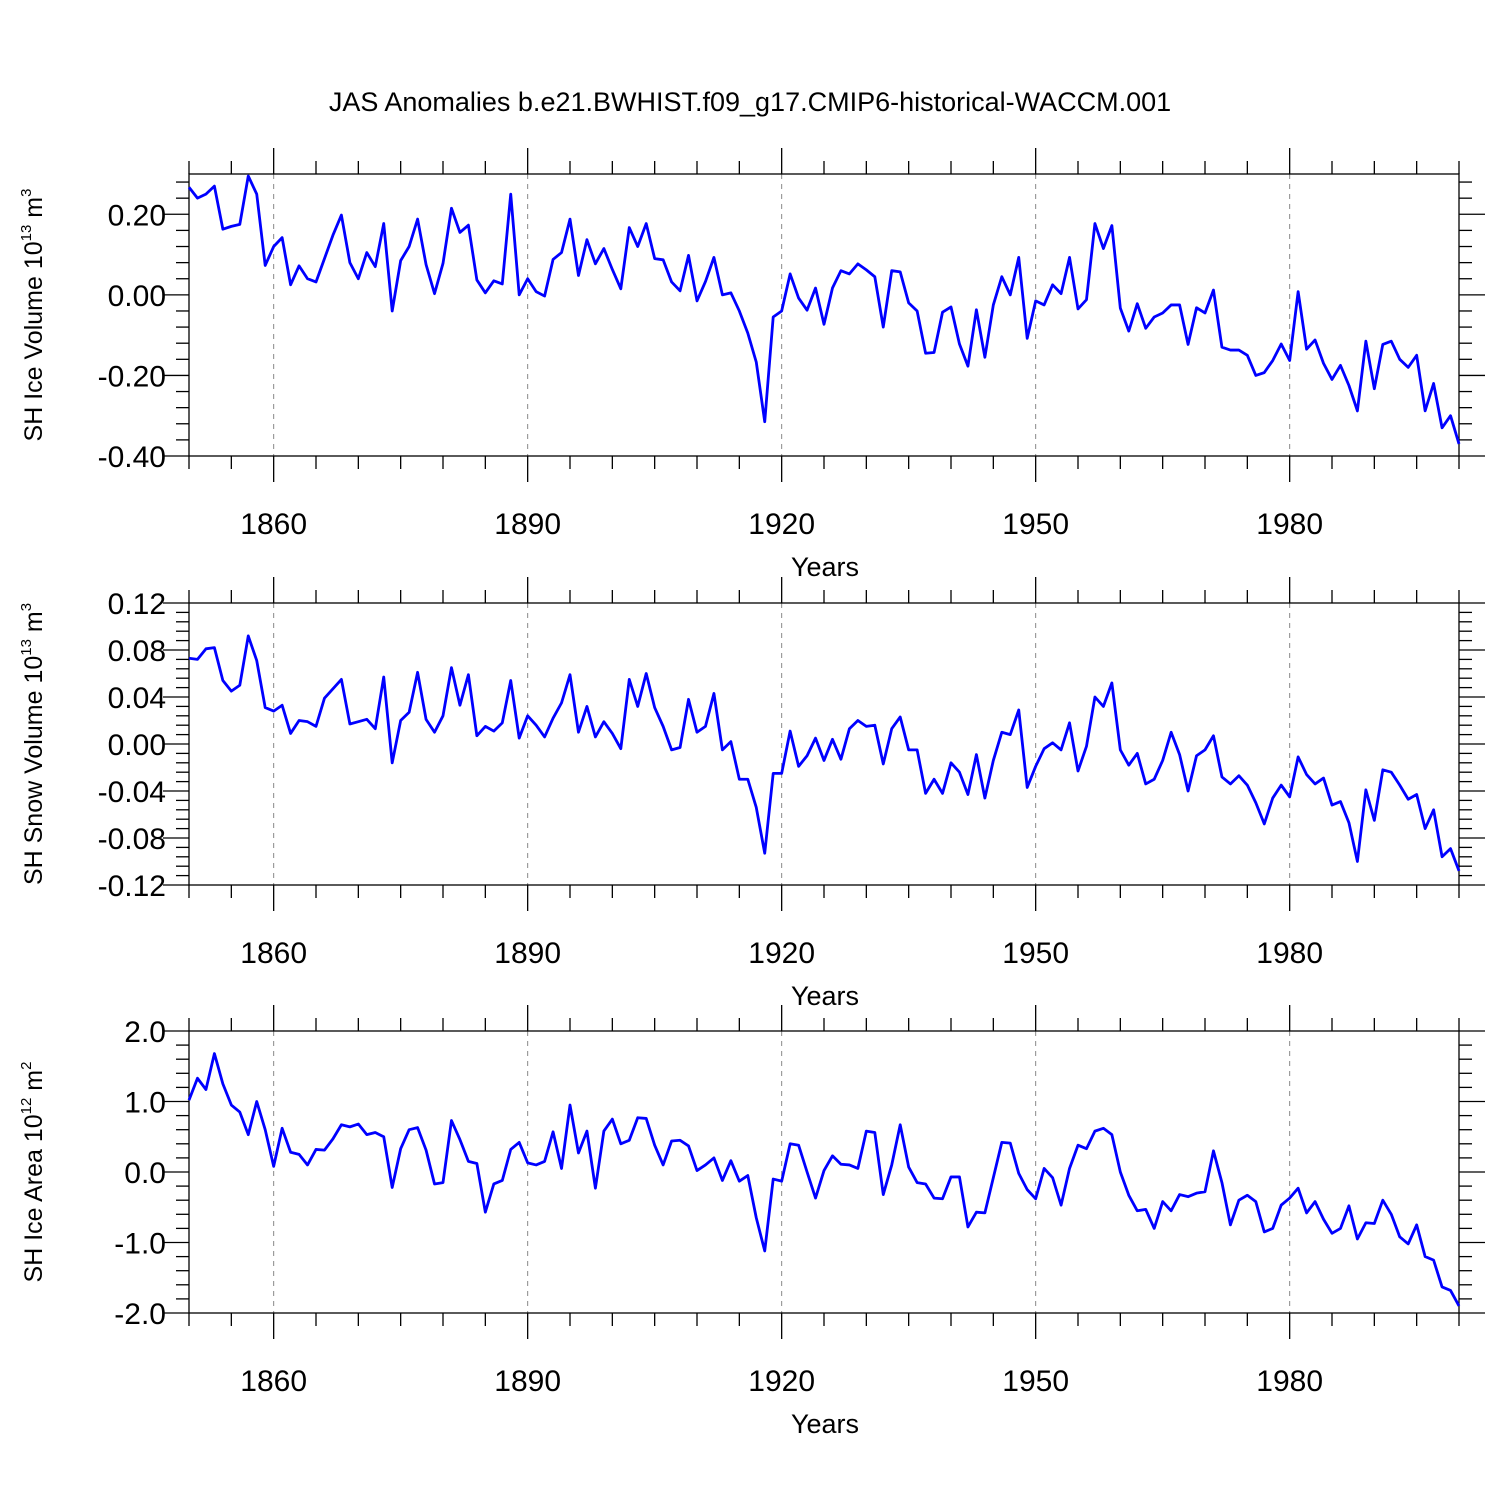 The height and width of the screenshot is (1500, 1500). I want to click on y-axis-label: SH Ice Volume 1013 m3, so click(33, 315).